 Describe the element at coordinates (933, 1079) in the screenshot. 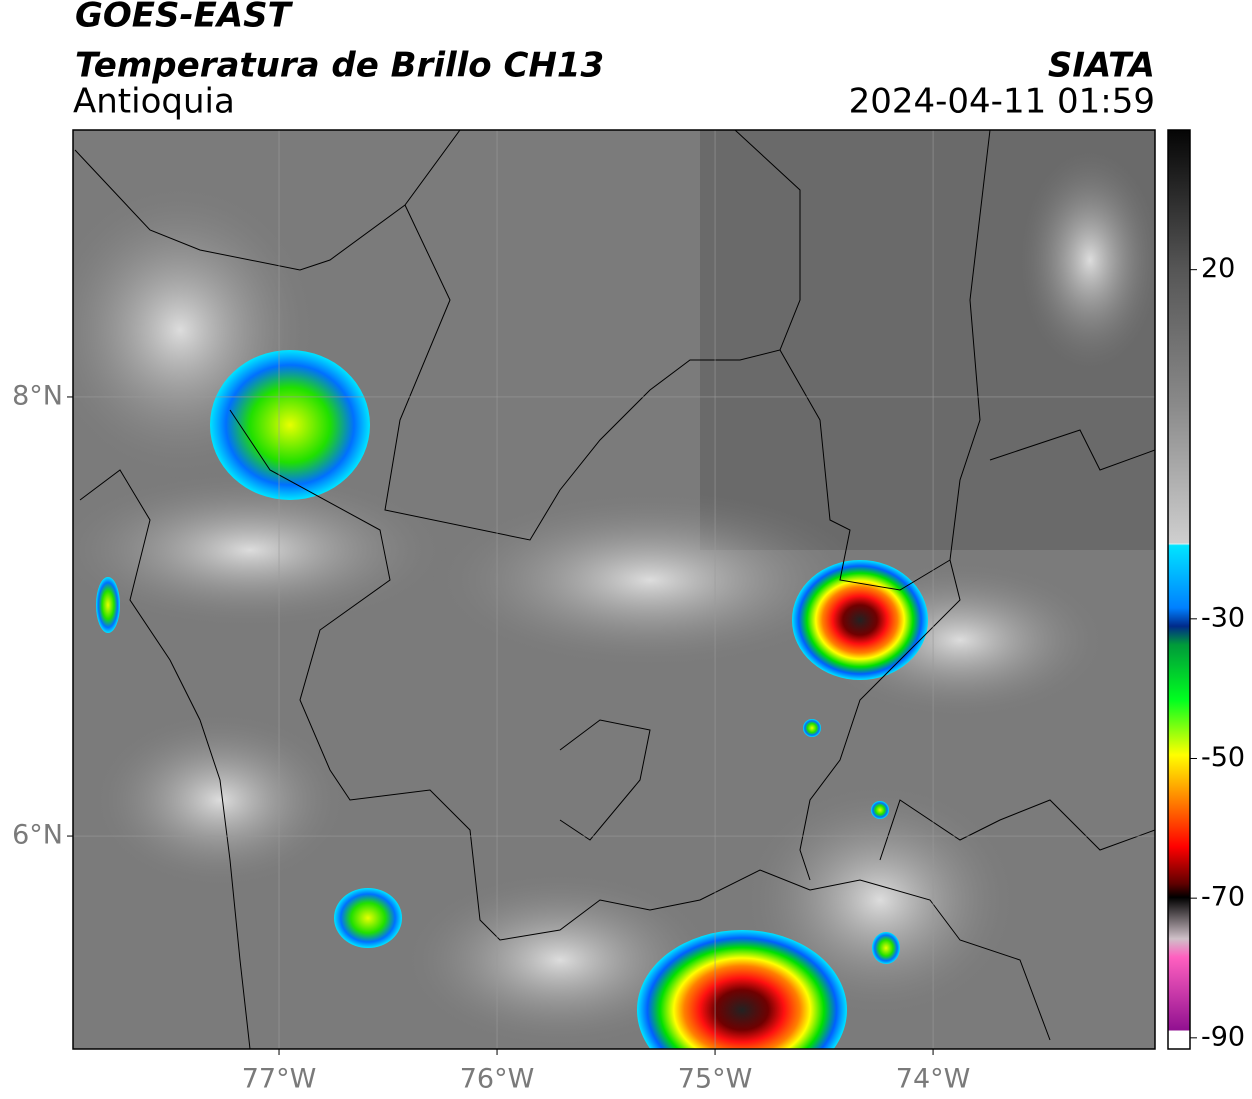

I see `x-tick-label: 74°W` at that location.